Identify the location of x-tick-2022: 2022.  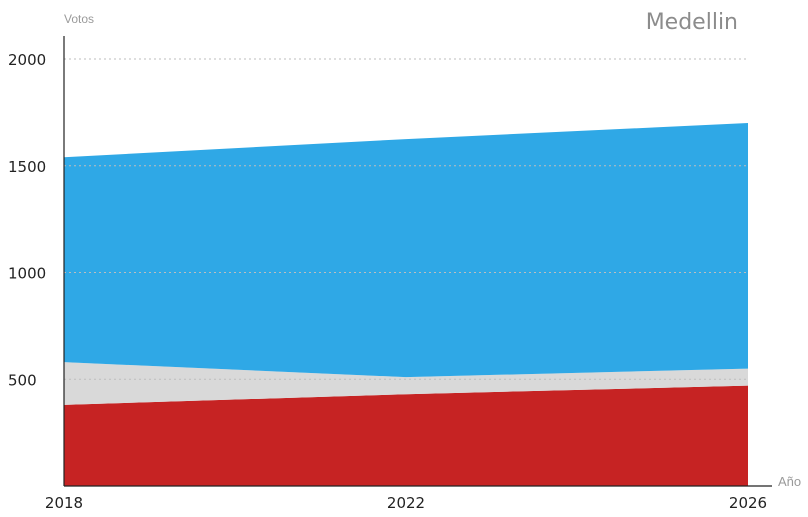
(406, 503).